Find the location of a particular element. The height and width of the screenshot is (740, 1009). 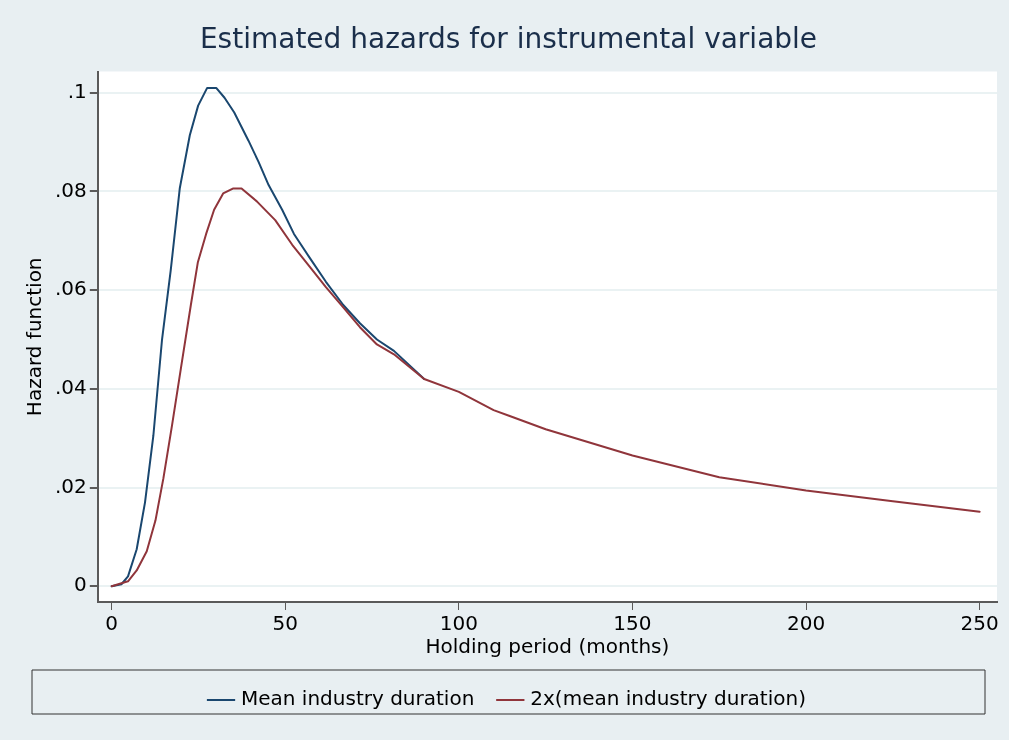

x-tick-label: 250 is located at coordinates (979, 623).